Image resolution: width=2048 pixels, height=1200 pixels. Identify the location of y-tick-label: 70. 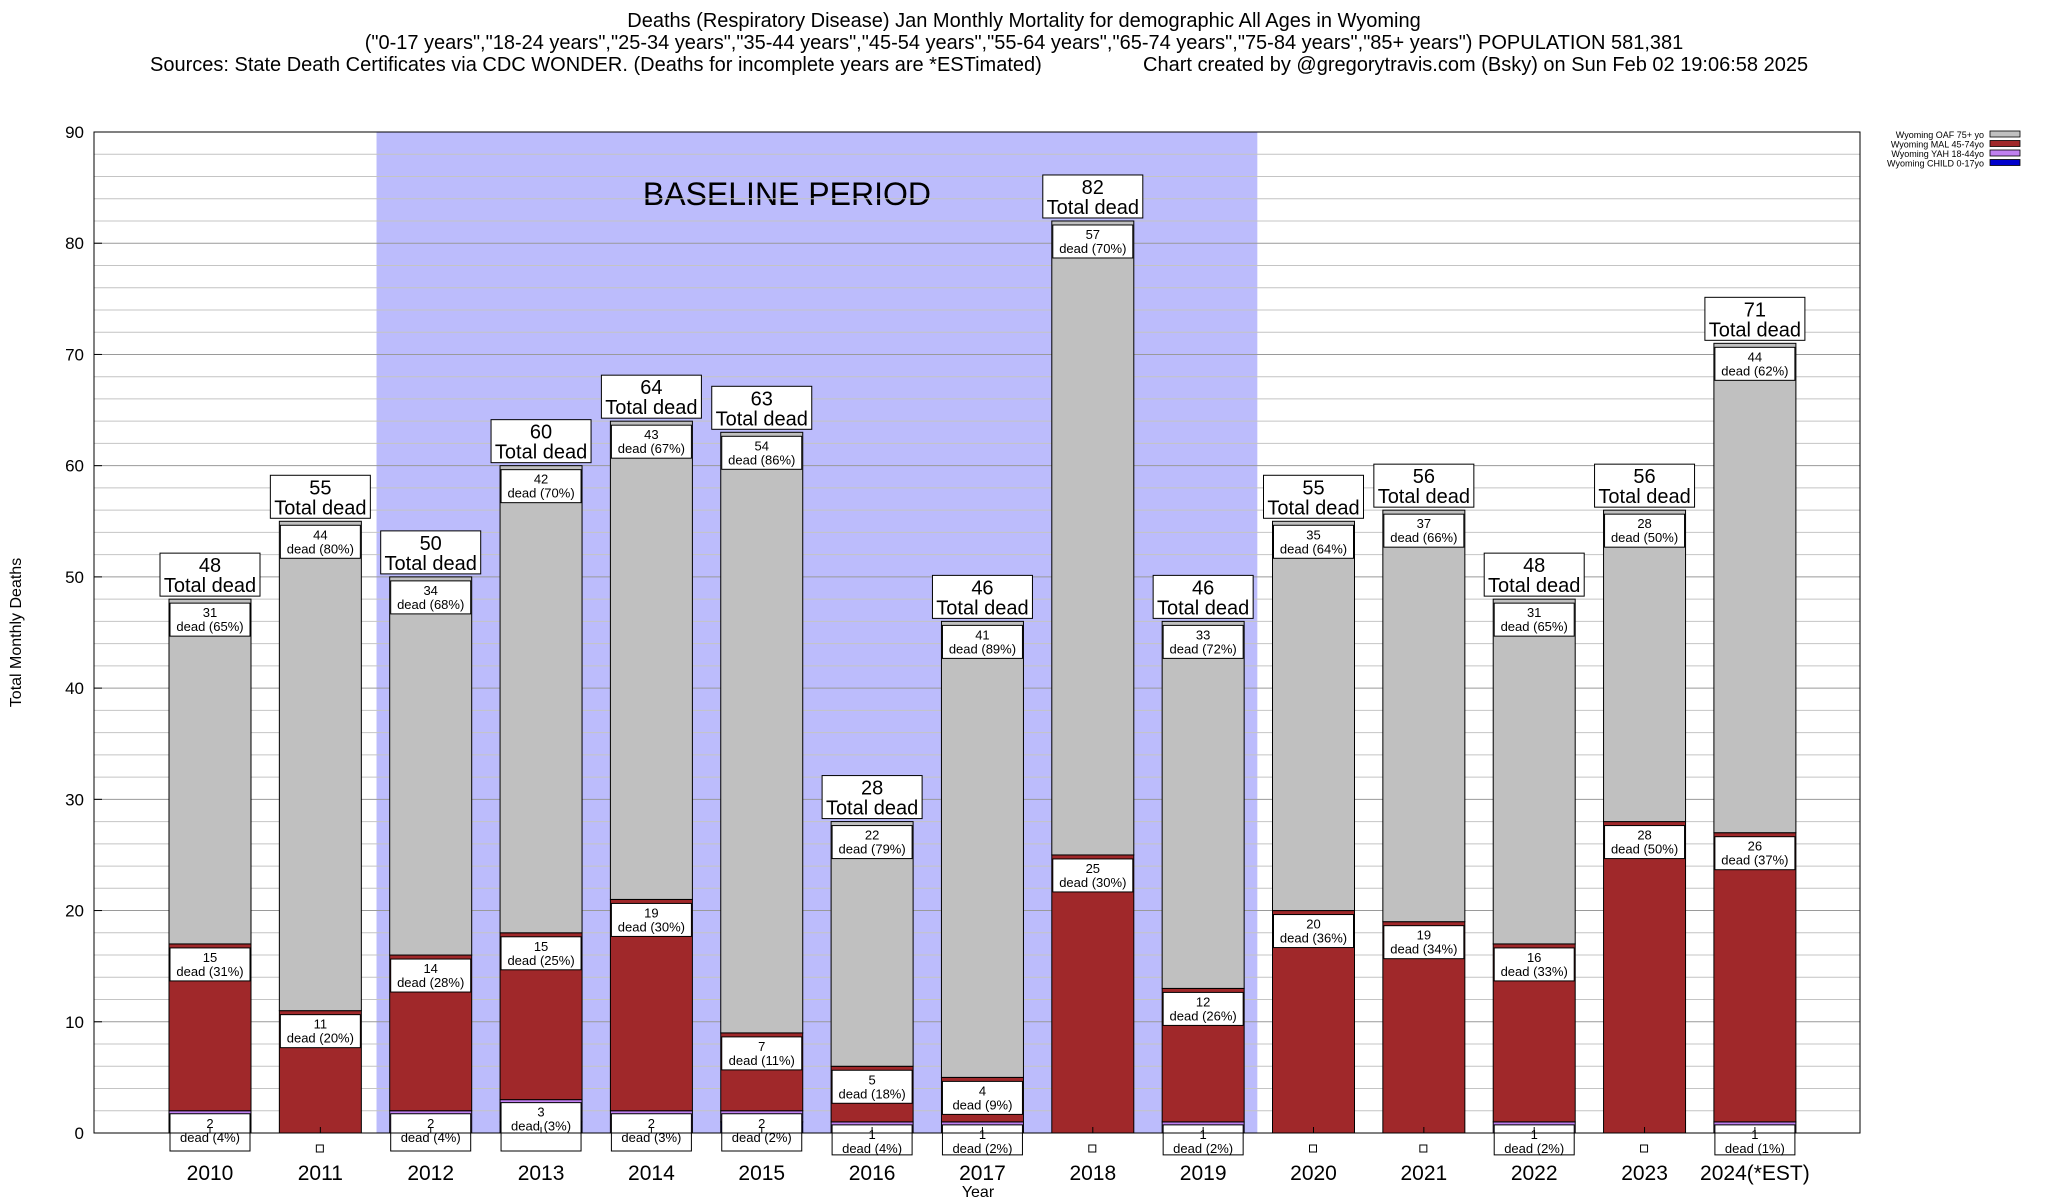
(74, 354).